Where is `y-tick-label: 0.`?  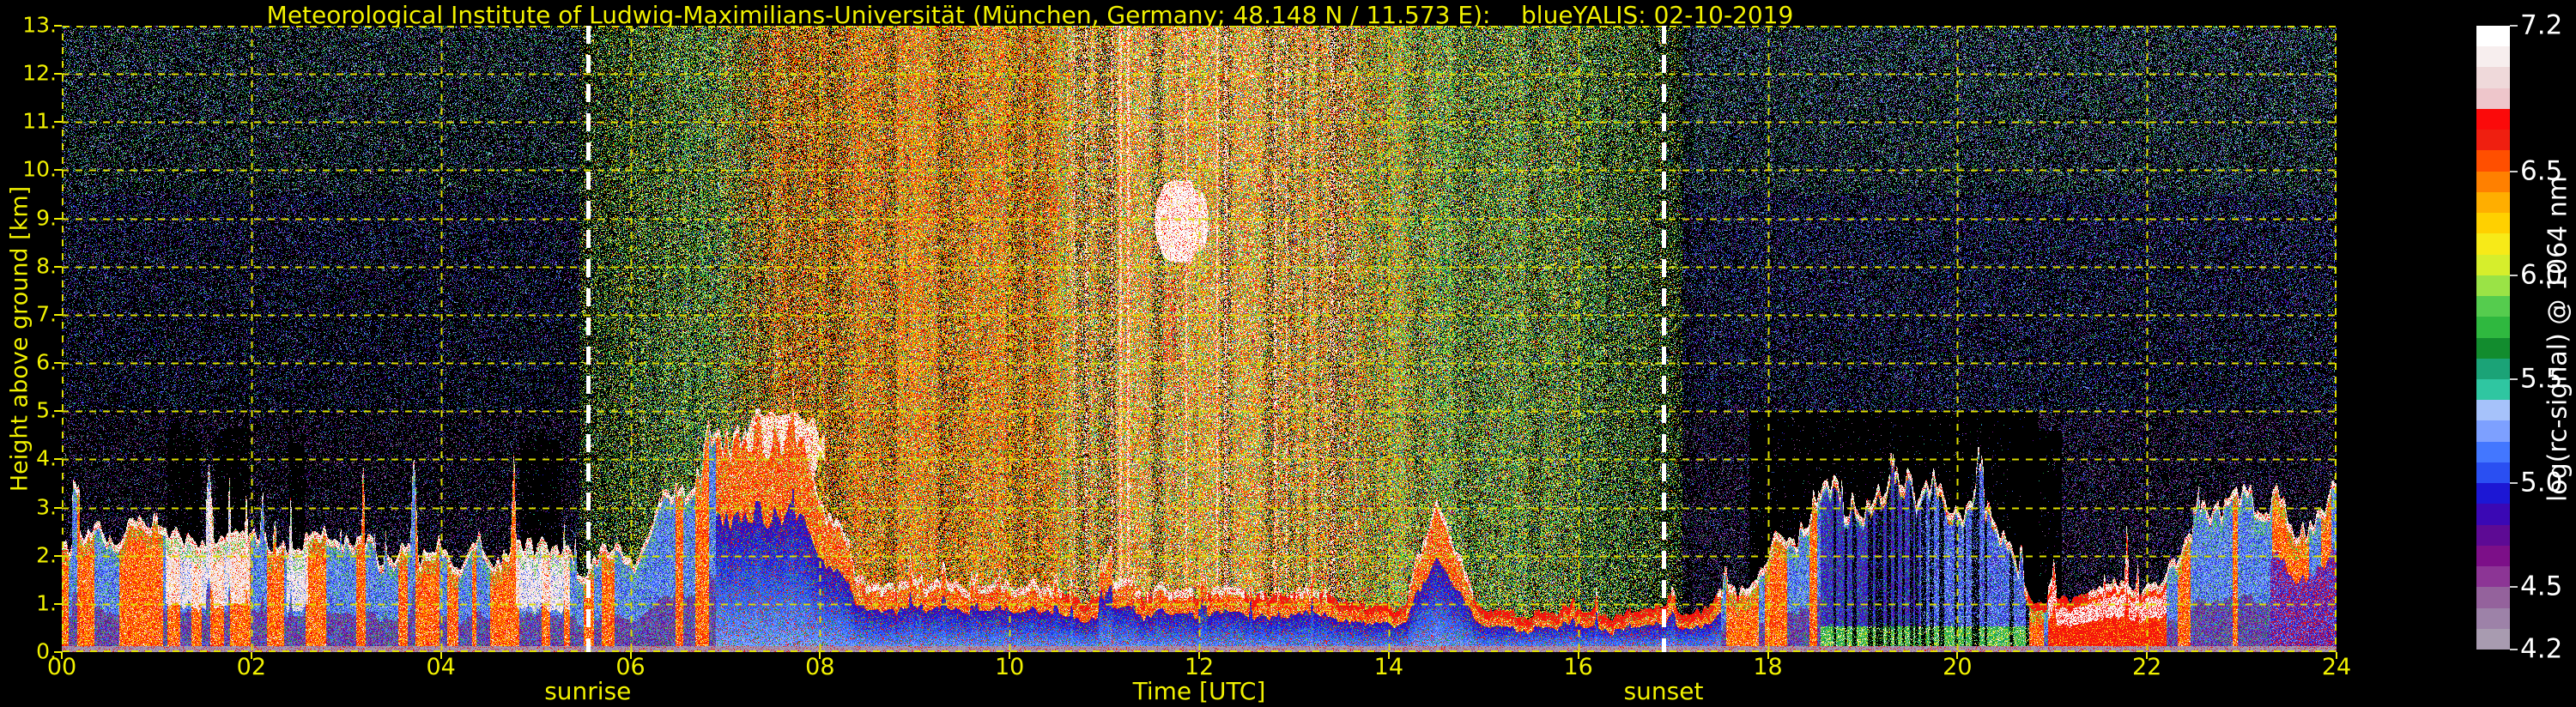
y-tick-label: 0. is located at coordinates (46, 651).